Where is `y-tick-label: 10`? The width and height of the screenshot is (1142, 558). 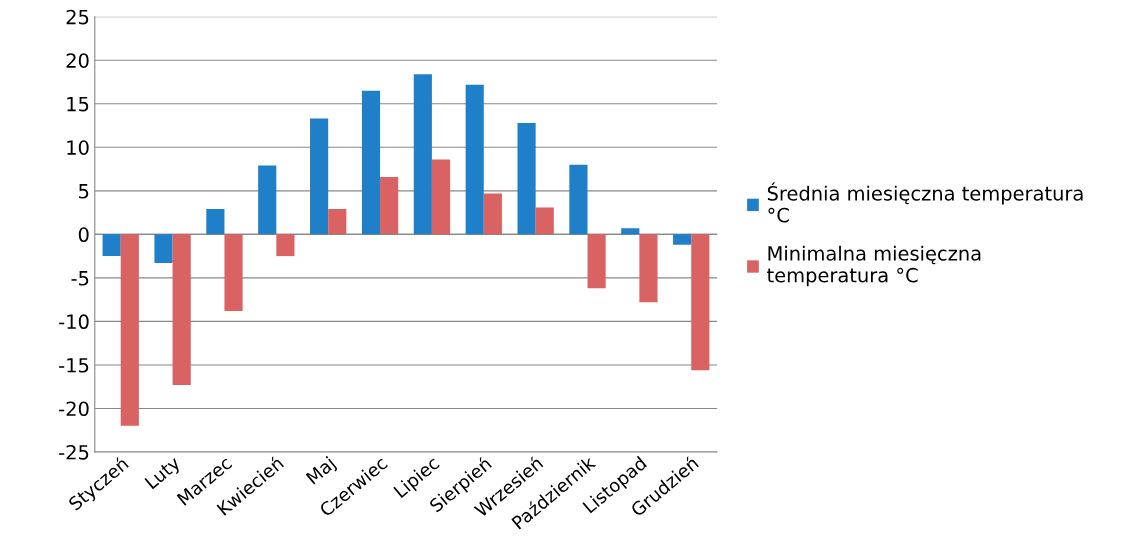 y-tick-label: 10 is located at coordinates (78, 147).